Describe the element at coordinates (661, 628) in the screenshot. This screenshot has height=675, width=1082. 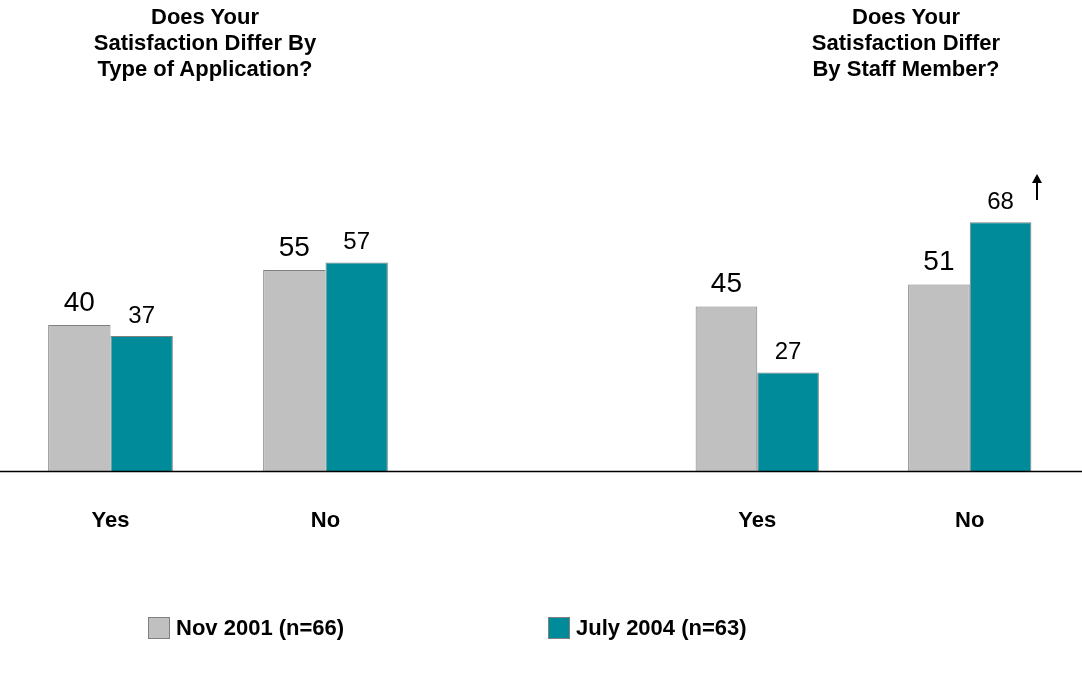
I see `legend-label: July 2004 (n=63)` at that location.